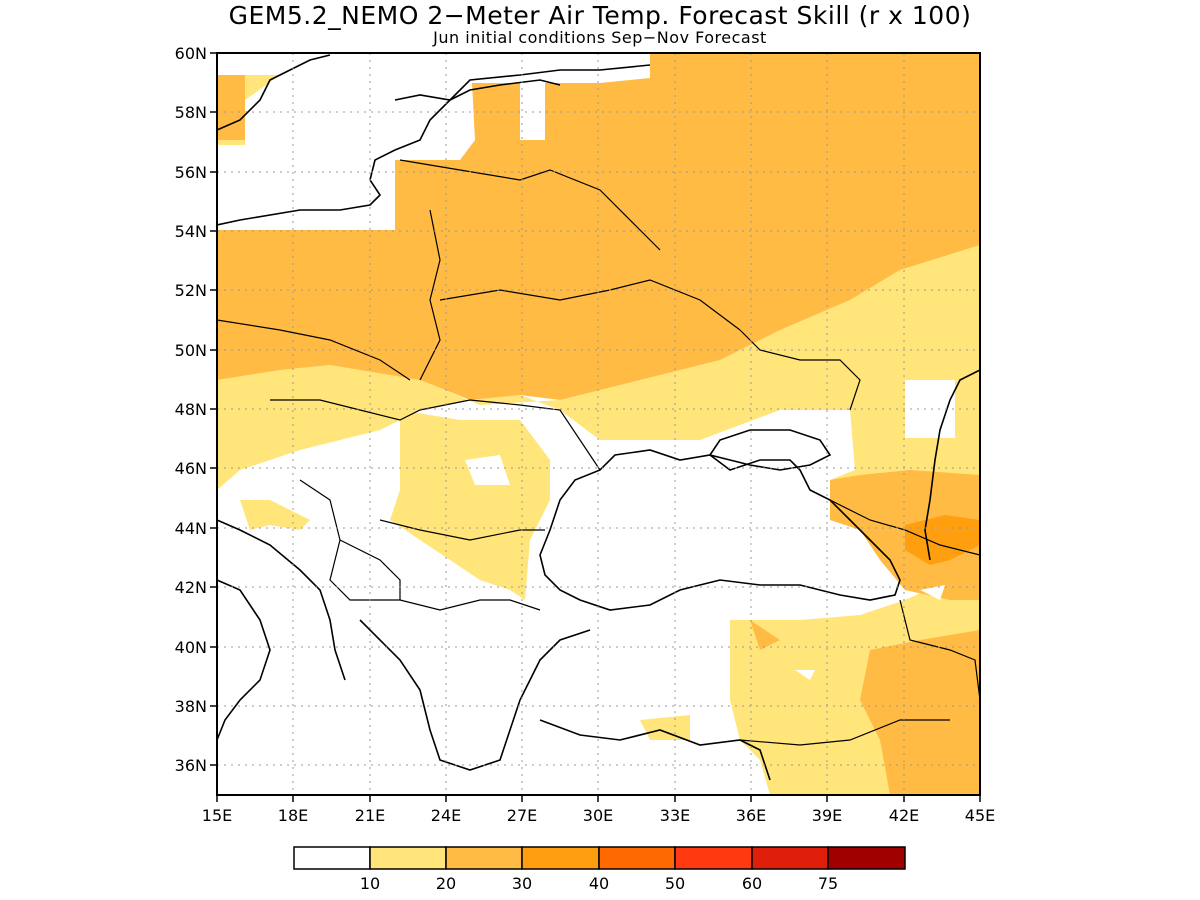  Describe the element at coordinates (191, 587) in the screenshot. I see `lat-tick-label: 42N` at that location.